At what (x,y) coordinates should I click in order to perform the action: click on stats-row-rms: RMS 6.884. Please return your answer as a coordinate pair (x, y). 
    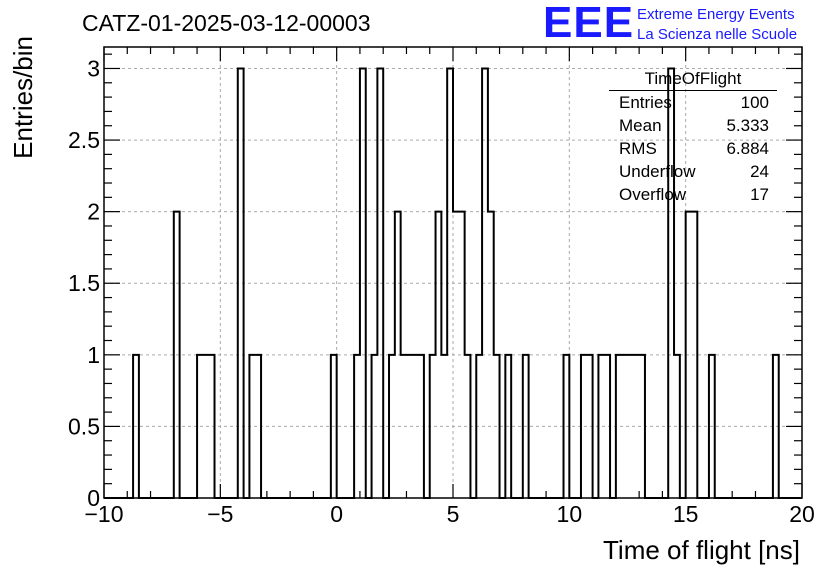
    Looking at the image, I should click on (693, 148).